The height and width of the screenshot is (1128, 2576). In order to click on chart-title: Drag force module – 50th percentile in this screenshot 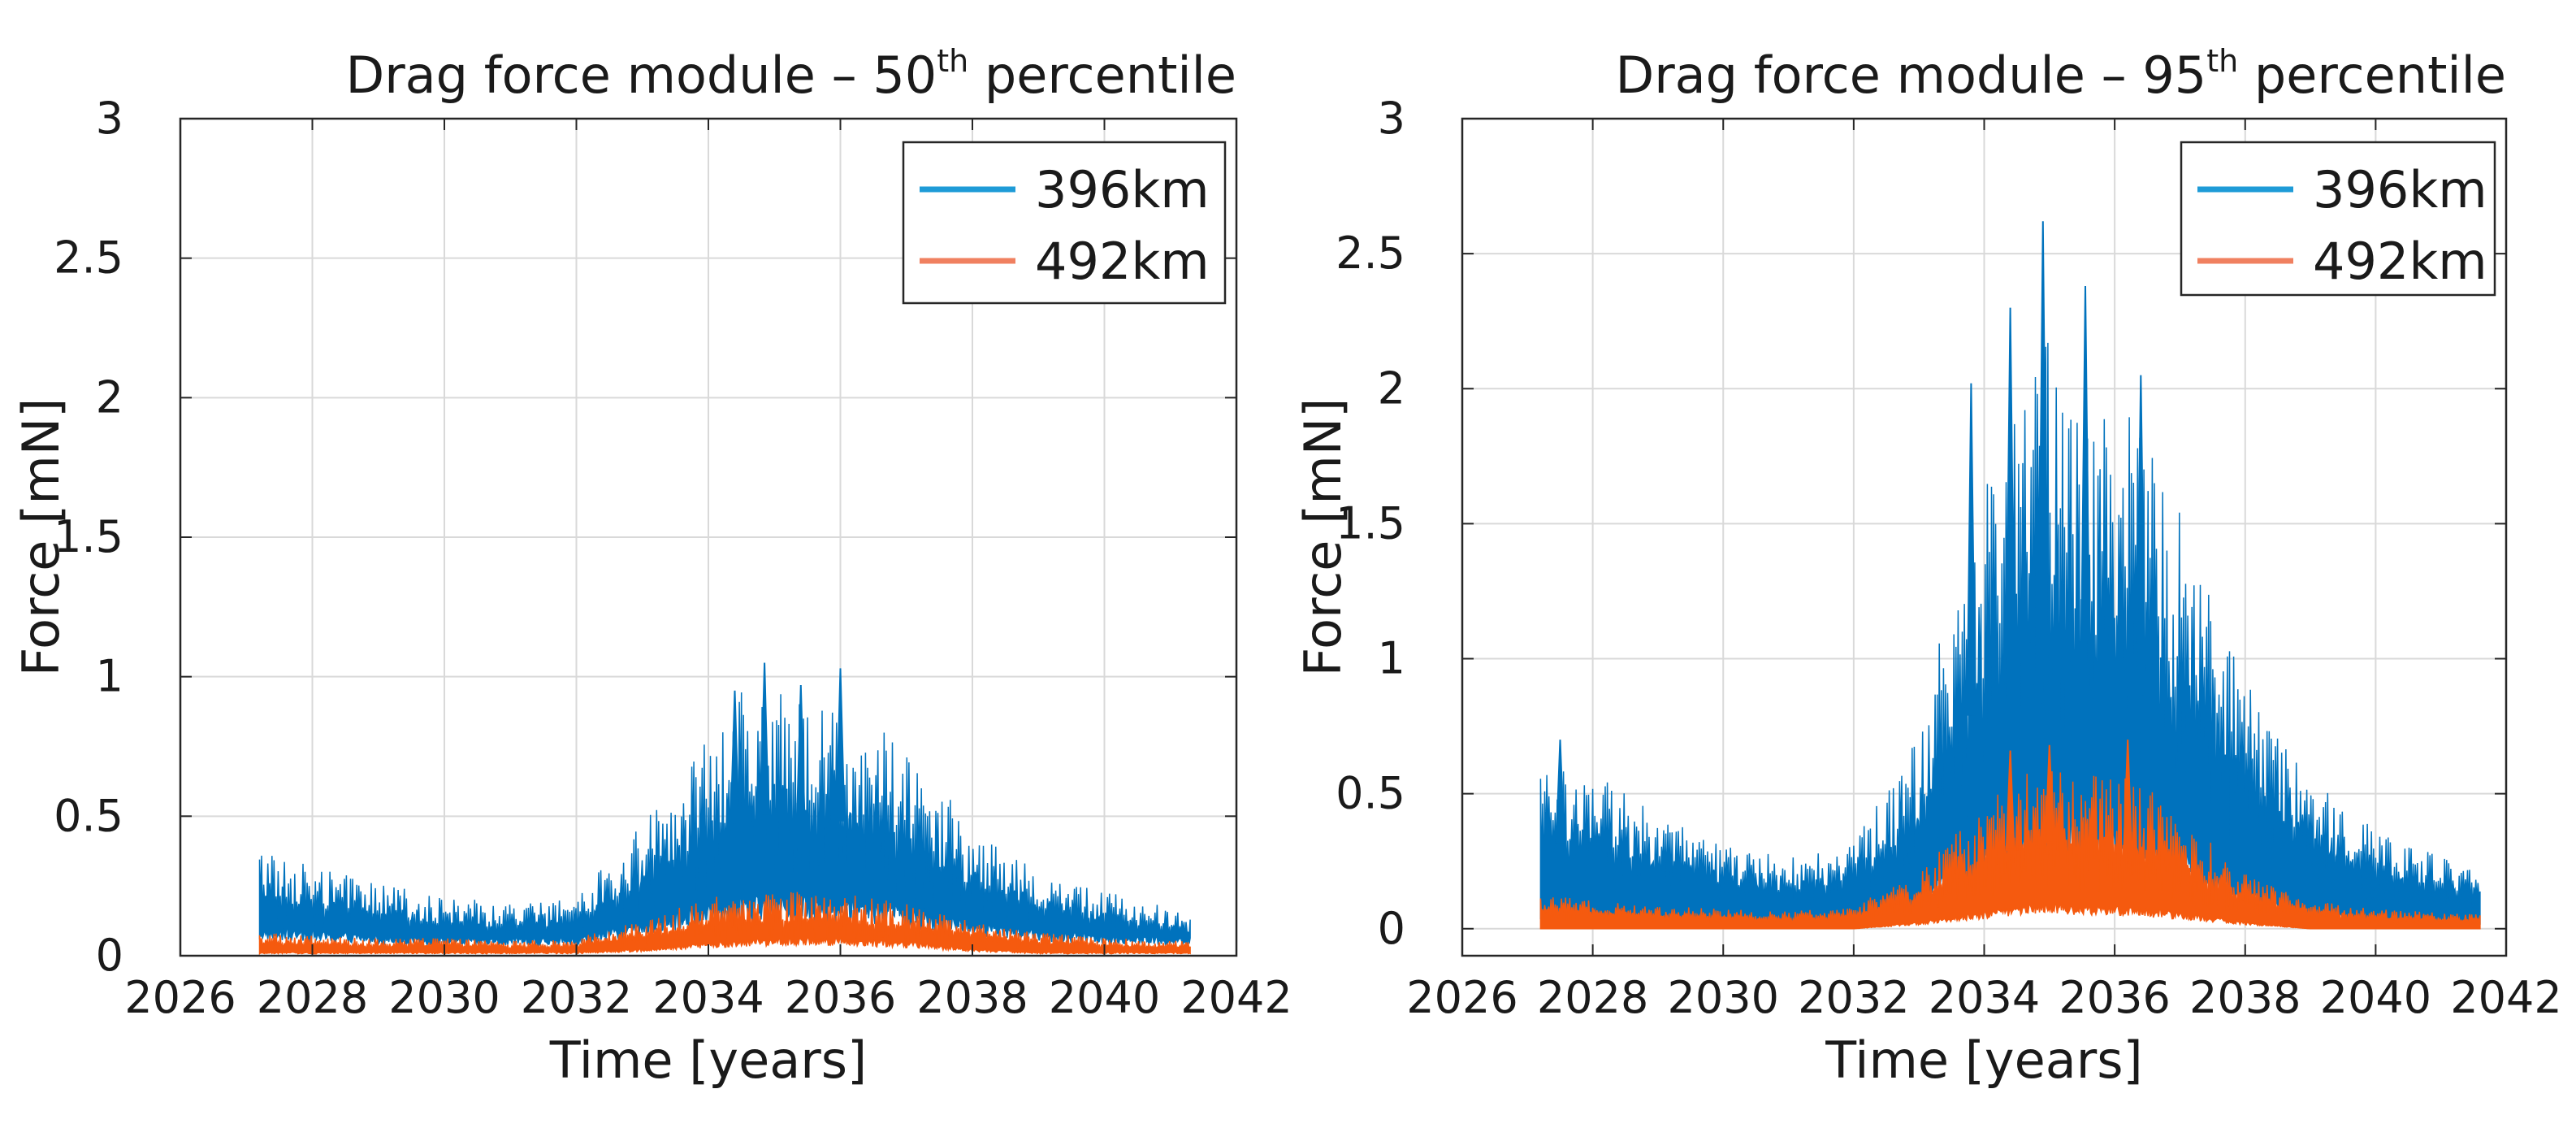, I will do `click(790, 74)`.